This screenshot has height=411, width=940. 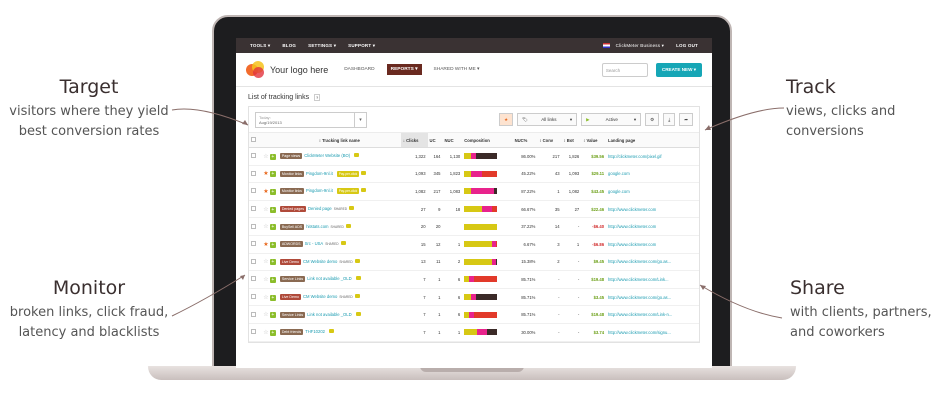 What do you see at coordinates (549, 140) in the screenshot?
I see `col-conv: ↕ Conv` at bounding box center [549, 140].